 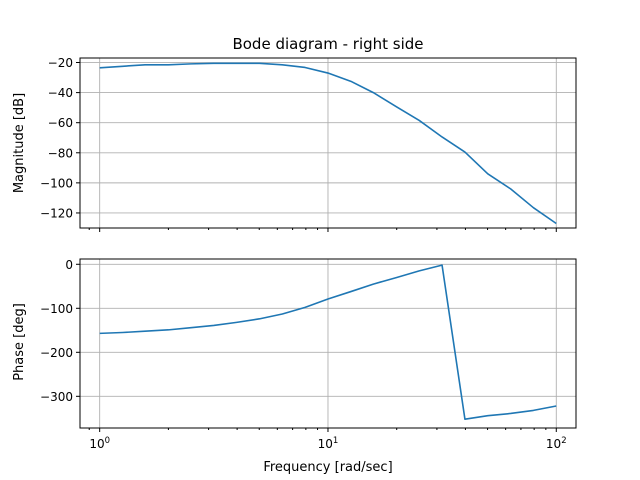 I want to click on y-tick-label: −300, so click(x=56, y=397).